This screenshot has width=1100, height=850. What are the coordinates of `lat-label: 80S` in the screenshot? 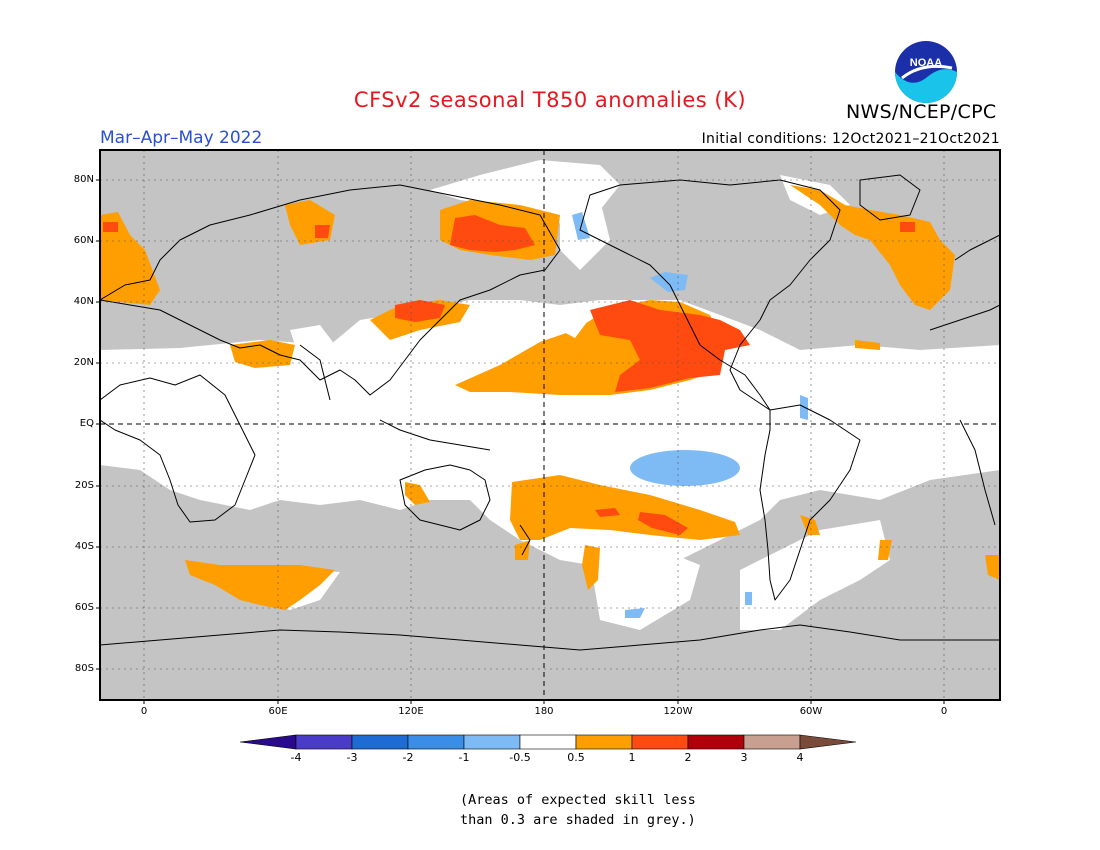 It's located at (84, 668).